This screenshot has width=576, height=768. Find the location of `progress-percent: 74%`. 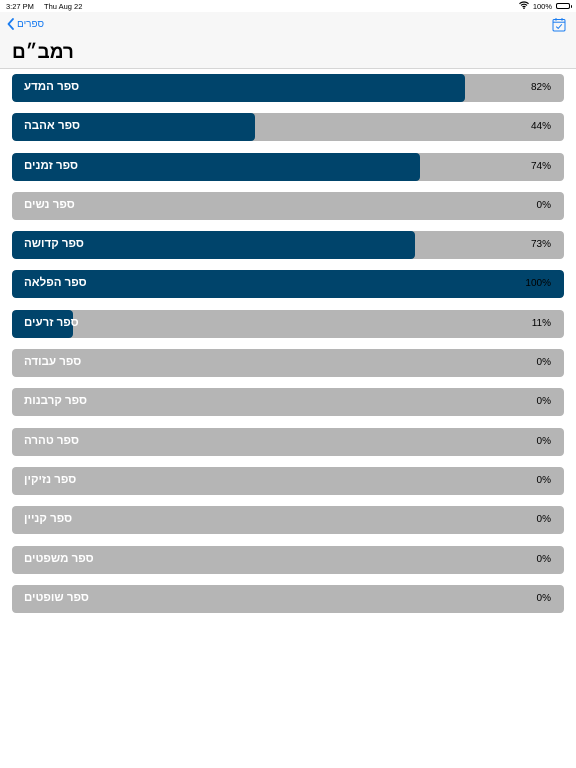

progress-percent: 74% is located at coordinates (540, 166).